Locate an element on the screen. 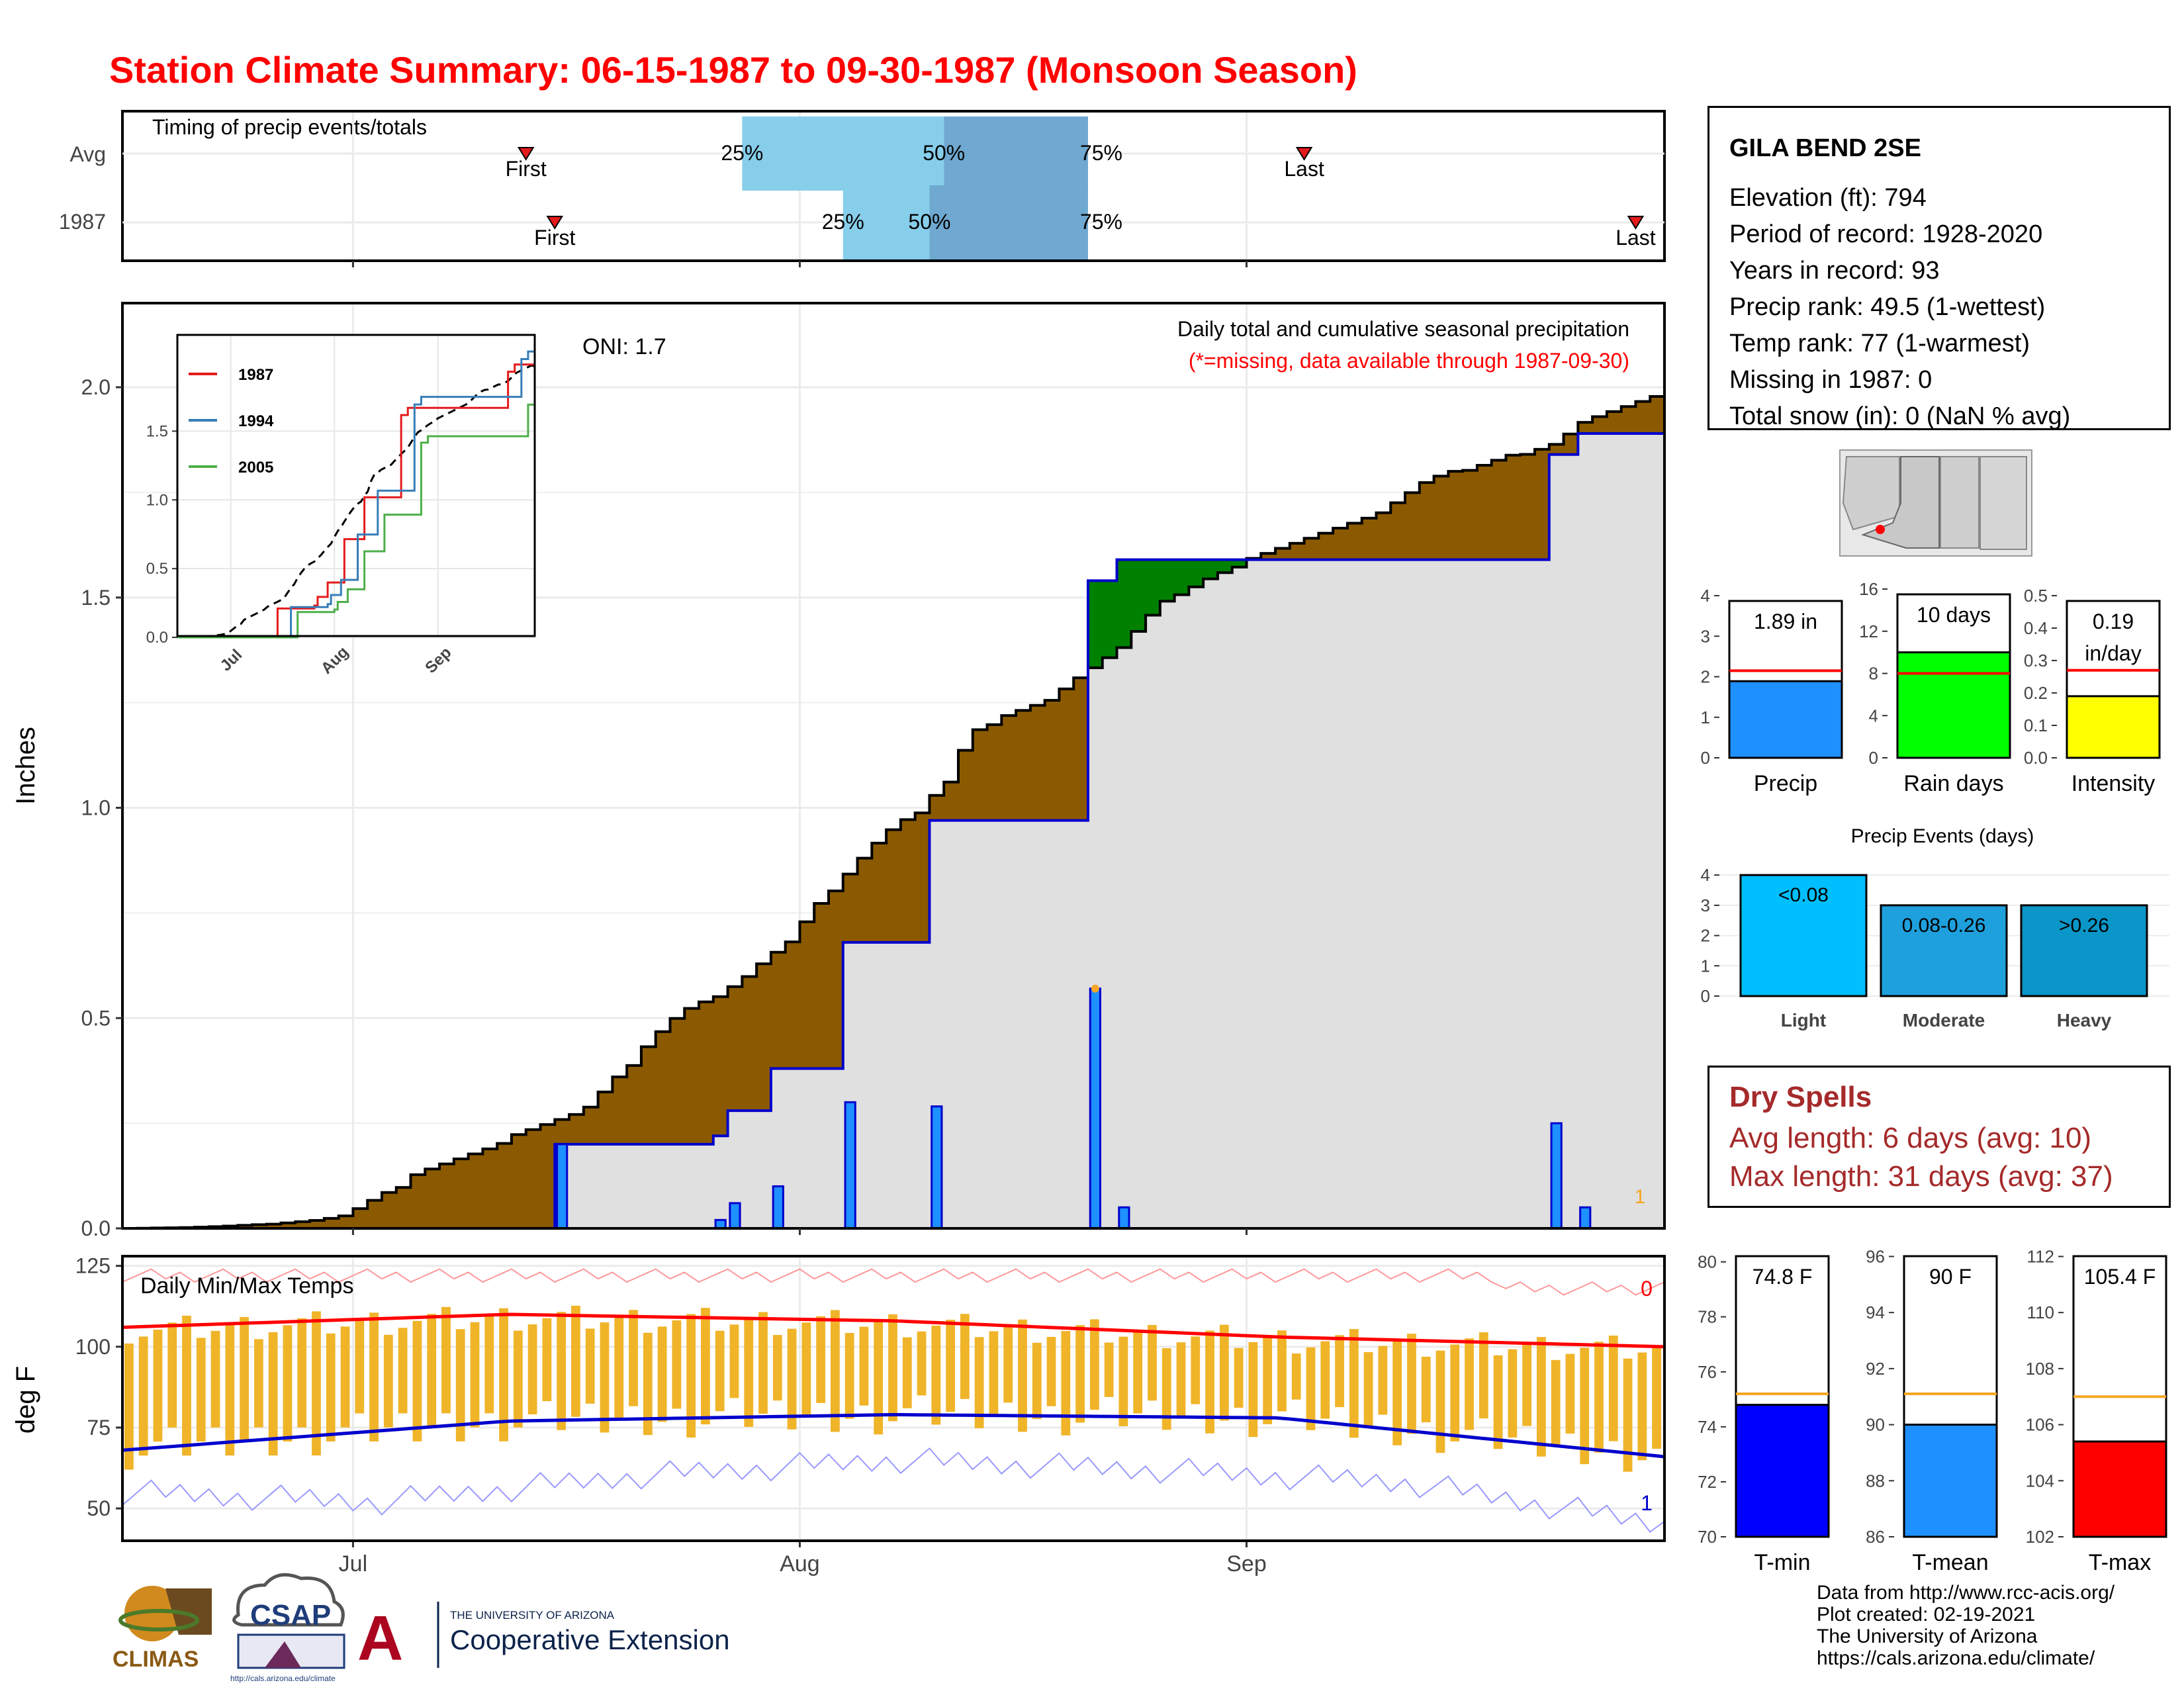  csap-cloud-icon is located at coordinates (288, 1600).